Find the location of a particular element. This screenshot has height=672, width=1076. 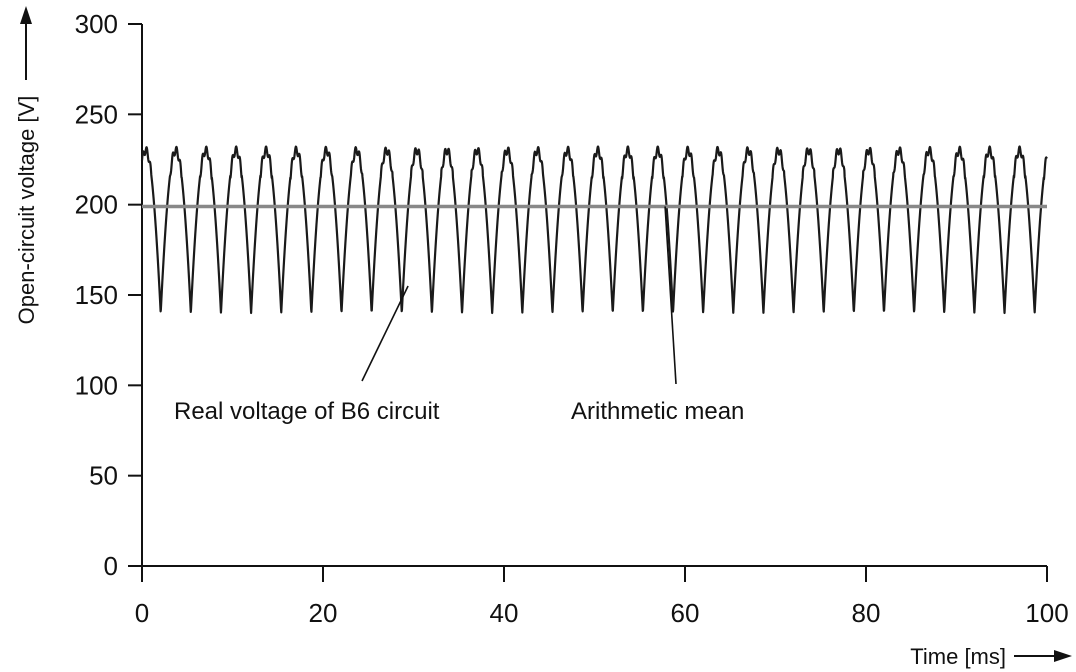

y-axis-title: Open-circuit voltage [V] is located at coordinates (26, 210).